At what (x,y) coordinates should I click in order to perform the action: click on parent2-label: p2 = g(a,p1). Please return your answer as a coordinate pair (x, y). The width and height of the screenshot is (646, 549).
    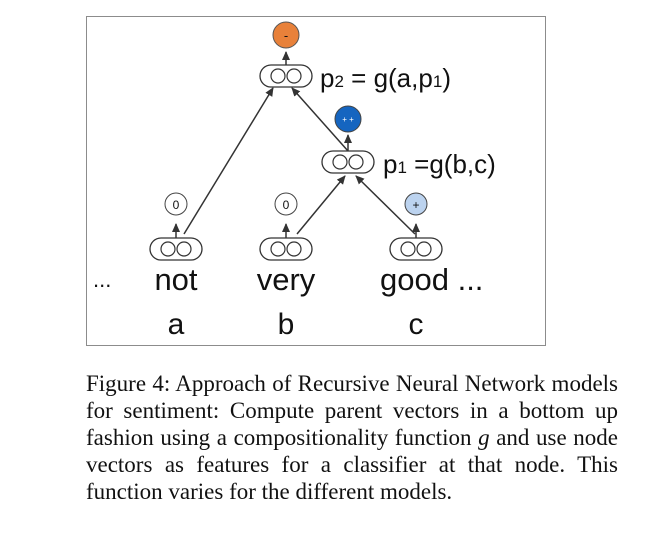
    Looking at the image, I should click on (385, 78).